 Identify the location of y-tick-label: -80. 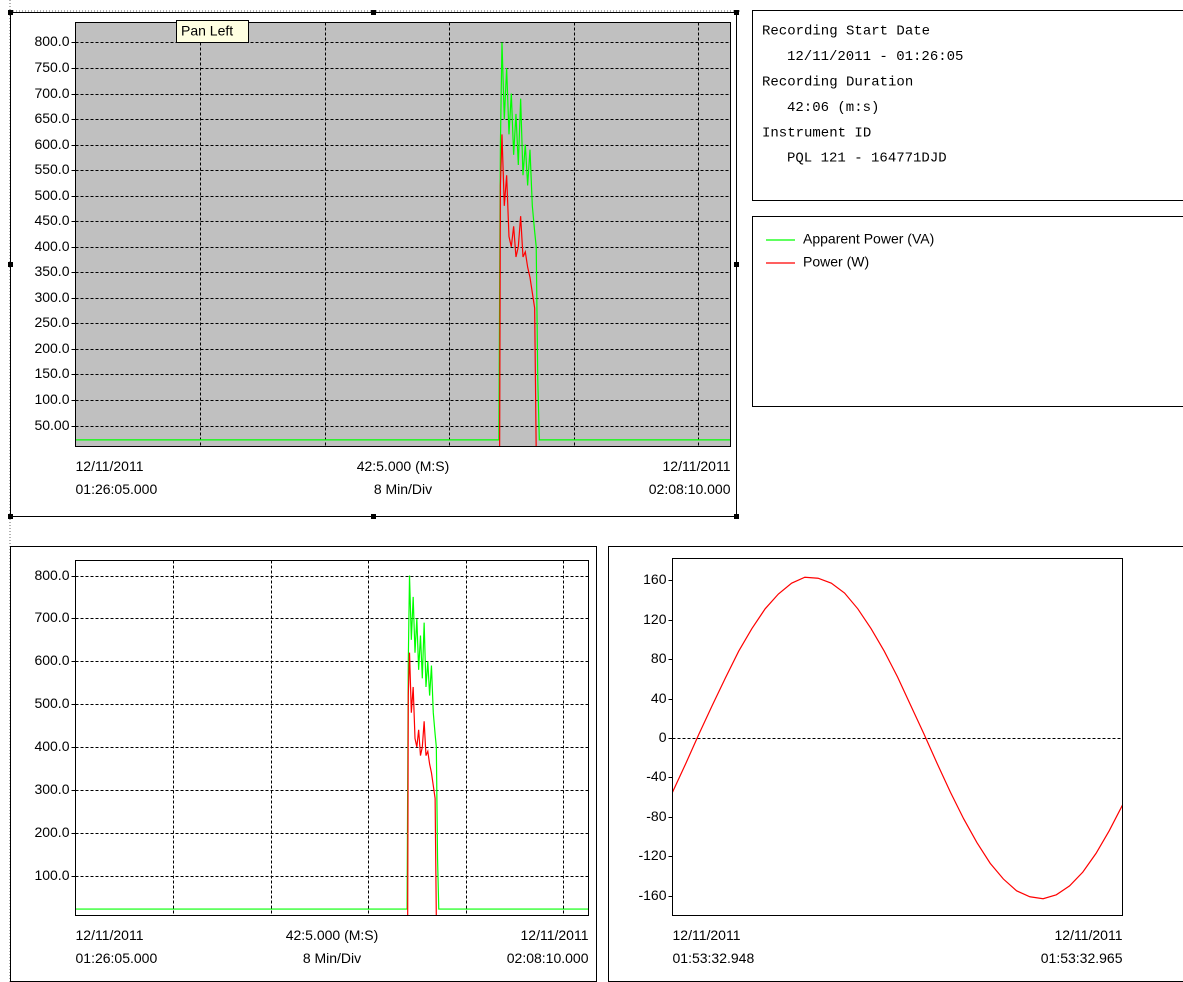
(656, 816).